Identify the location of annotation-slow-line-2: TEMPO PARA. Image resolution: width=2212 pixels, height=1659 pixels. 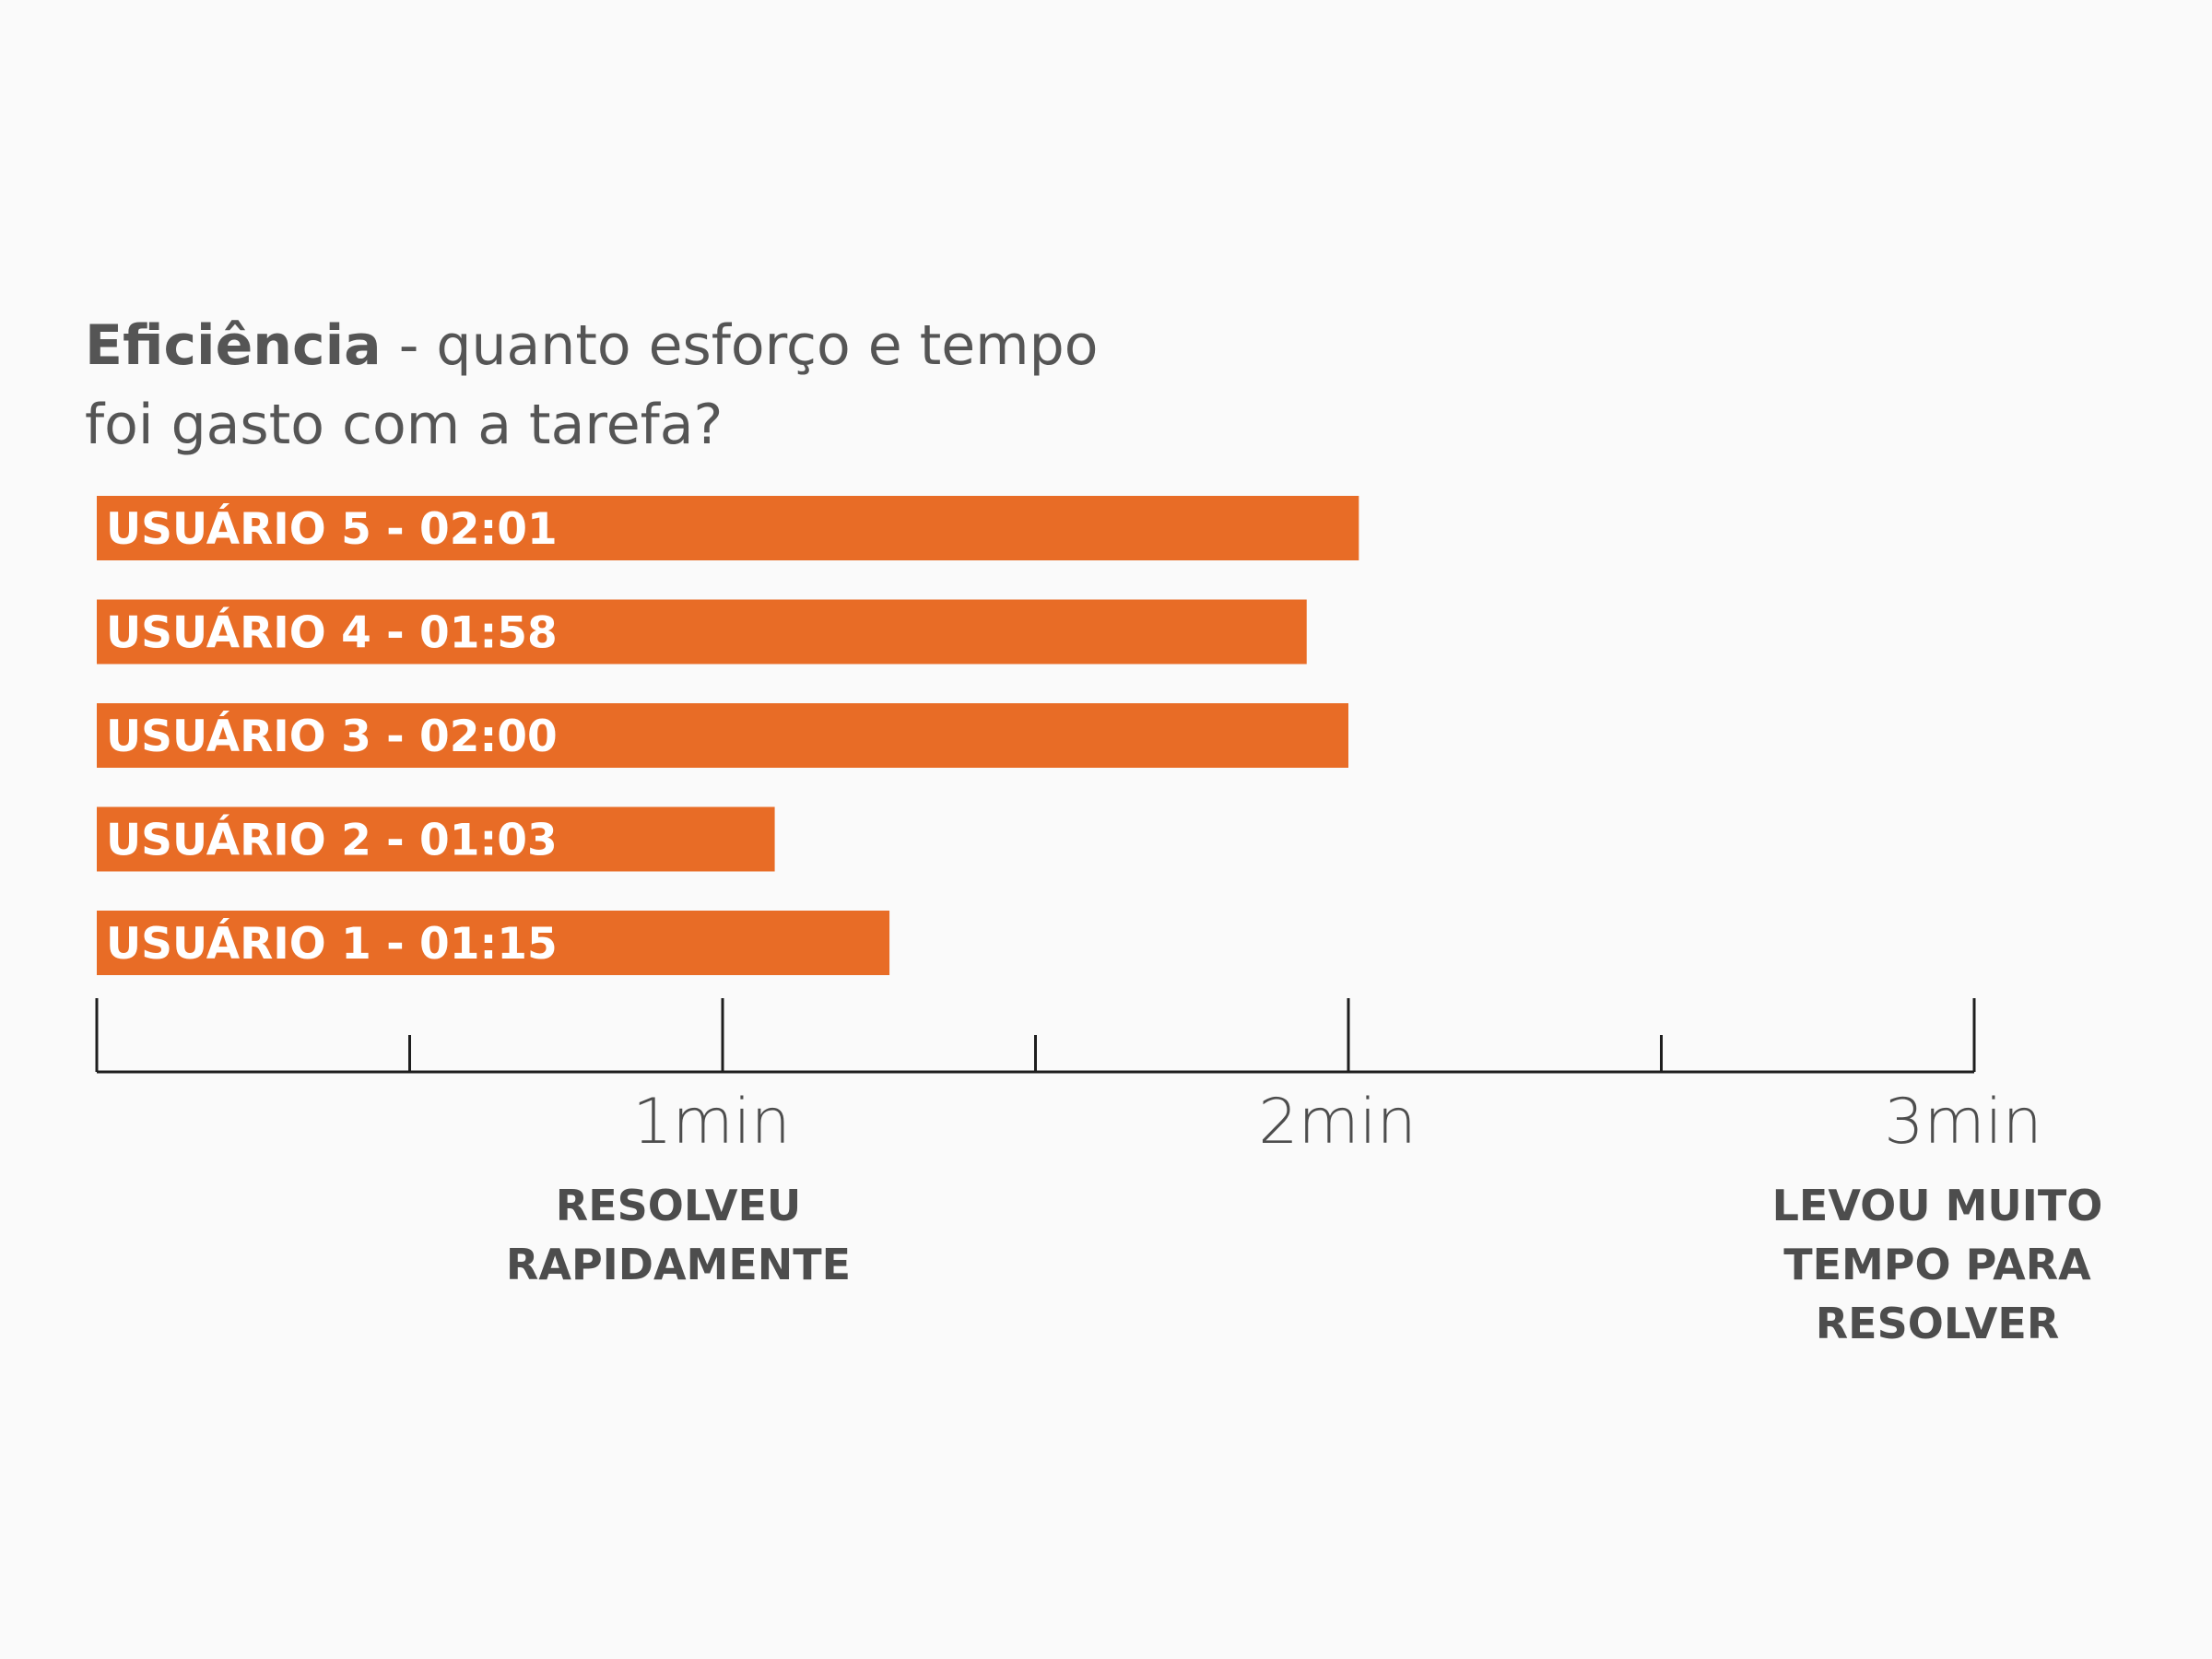
(1937, 1264).